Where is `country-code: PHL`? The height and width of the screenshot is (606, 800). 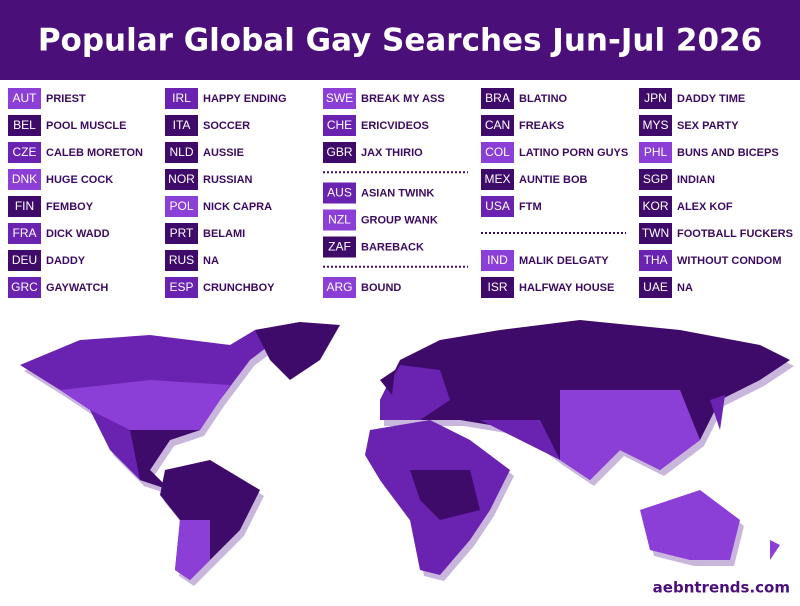 country-code: PHL is located at coordinates (656, 152).